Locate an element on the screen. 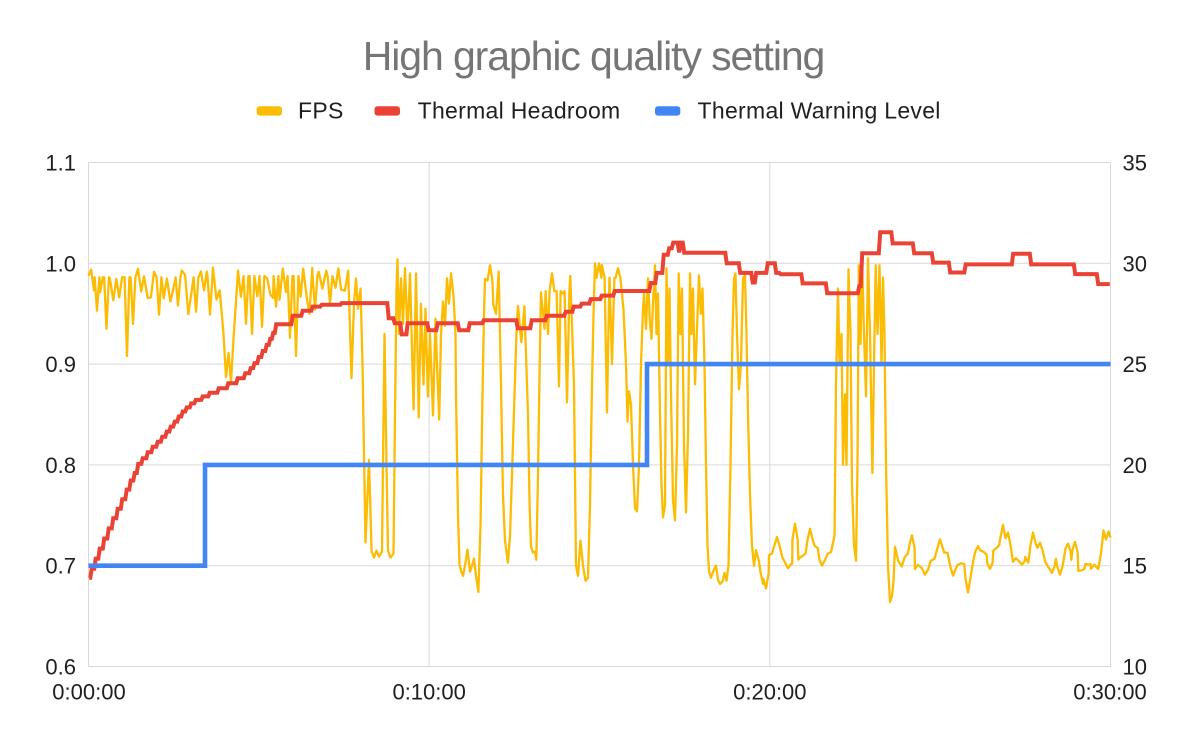 This screenshot has width=1200, height=747. svg-text: 0.8 is located at coordinates (60, 465).